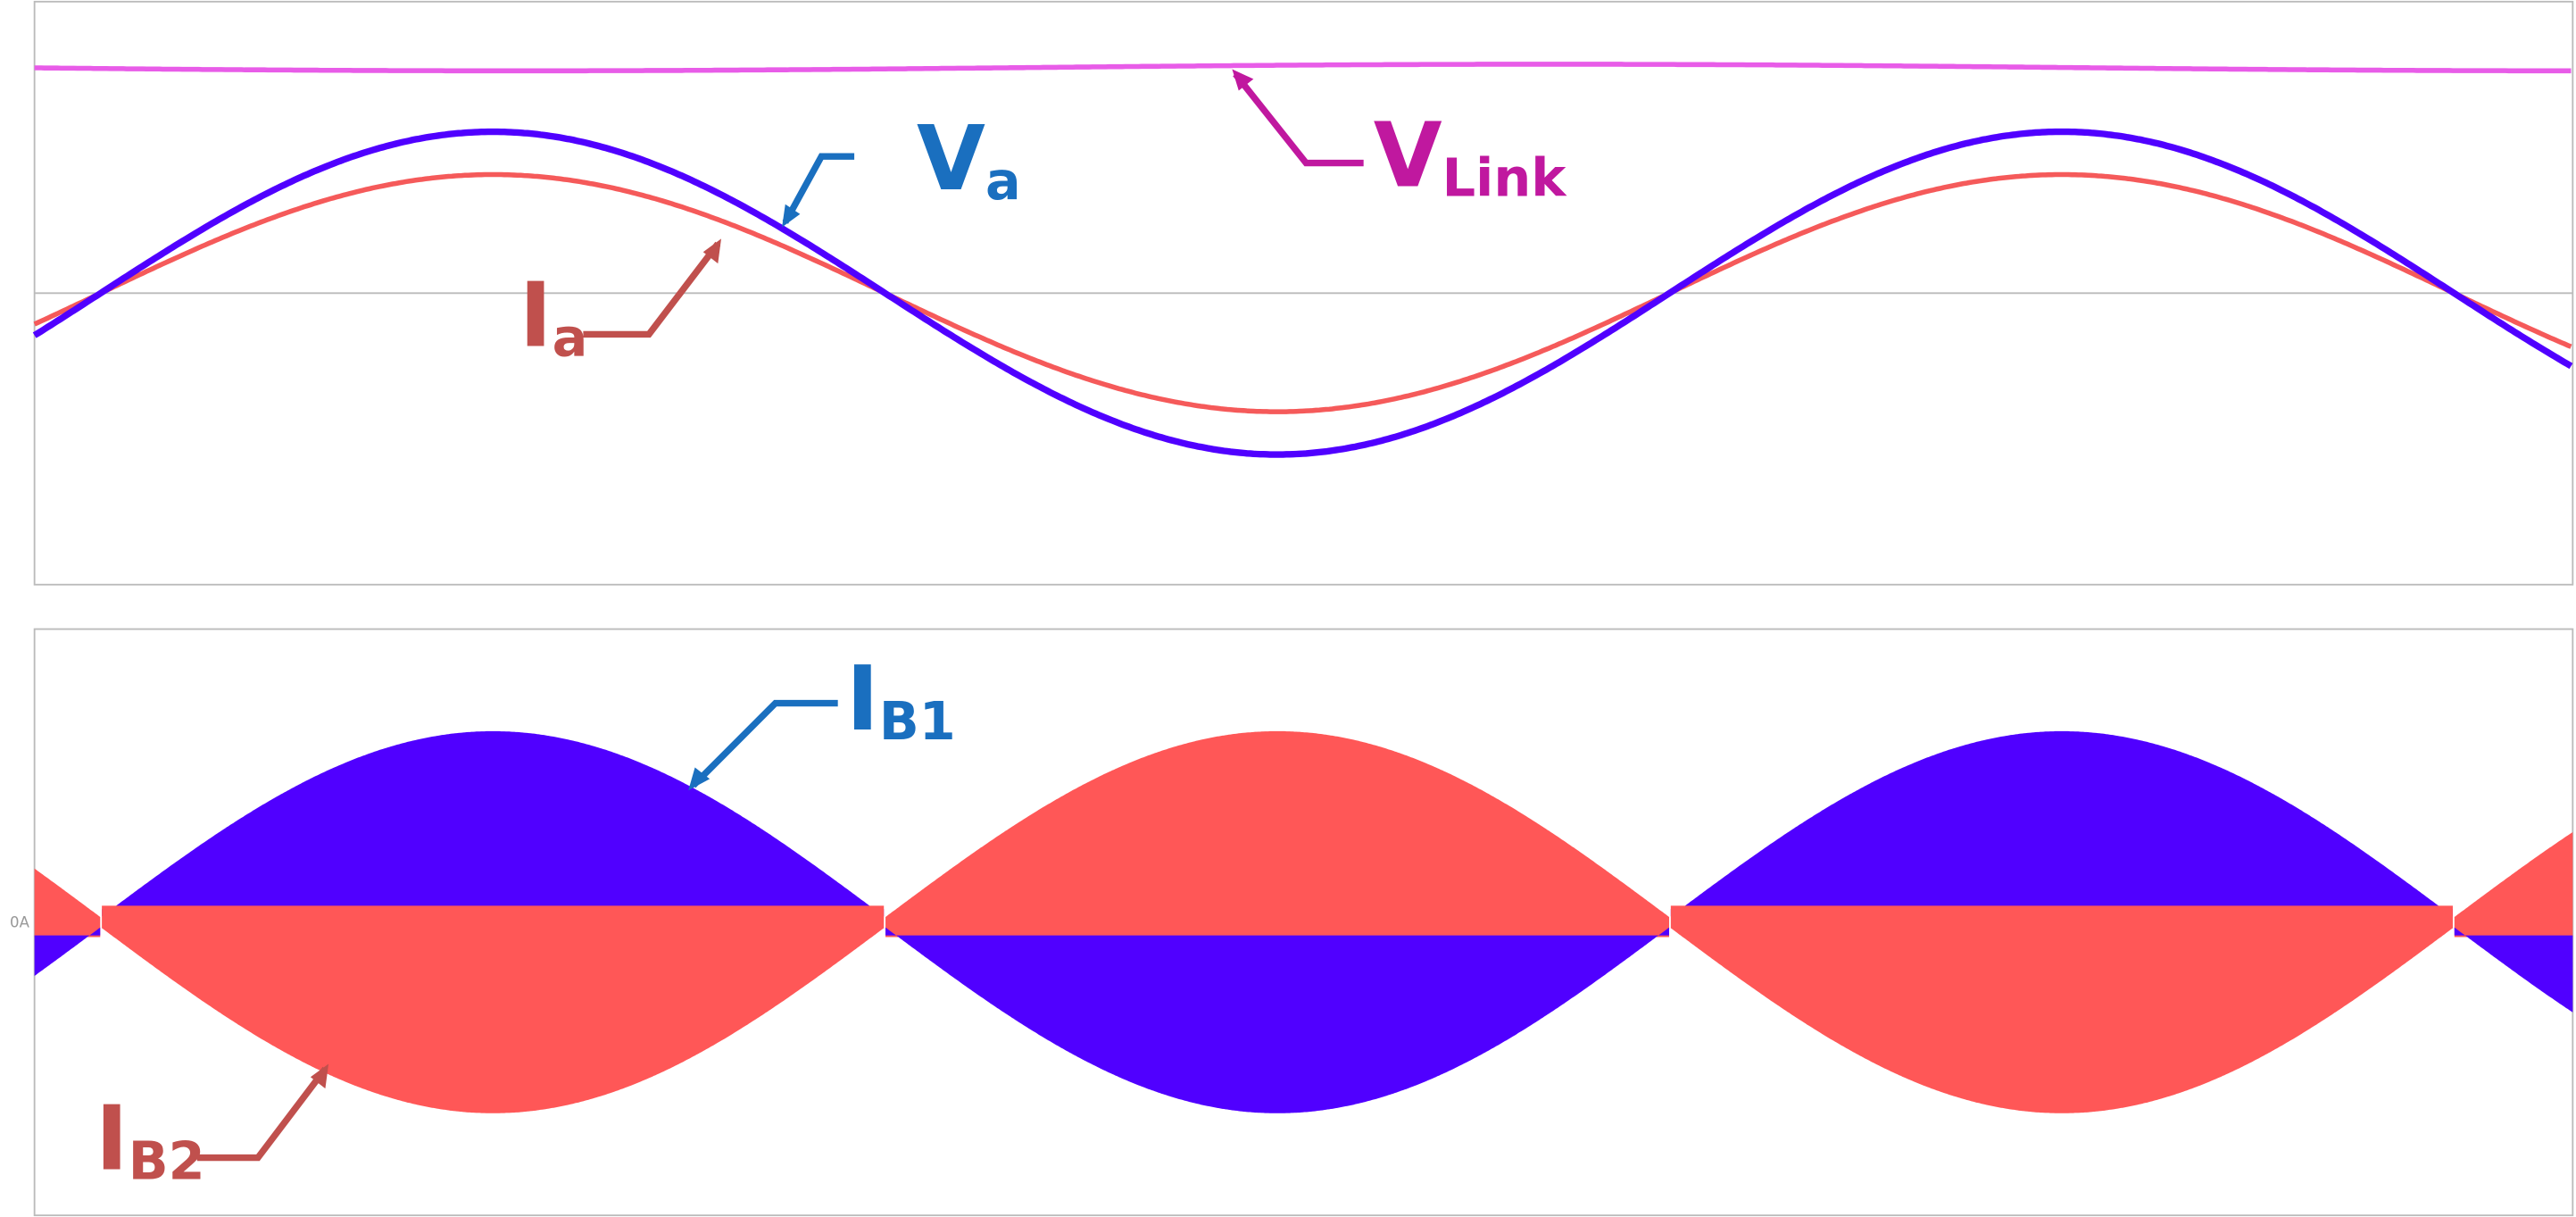  I want to click on label-sub: Link, so click(1505, 177).